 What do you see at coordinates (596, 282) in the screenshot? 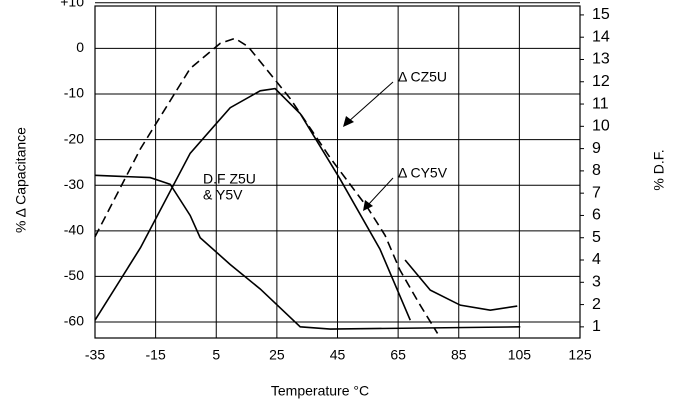
I see `y2-tick-label: 3` at bounding box center [596, 282].